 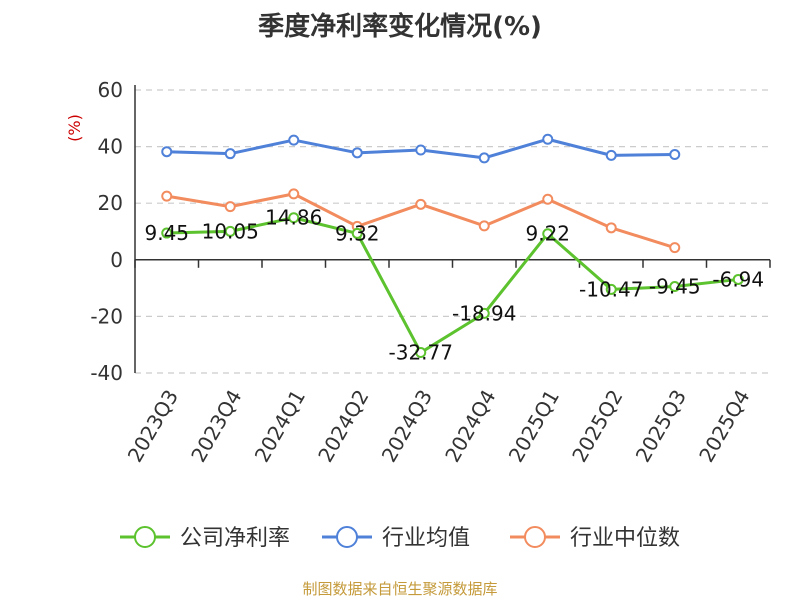 What do you see at coordinates (661, 426) in the screenshot?
I see `x-tick-label: 2025Q3` at bounding box center [661, 426].